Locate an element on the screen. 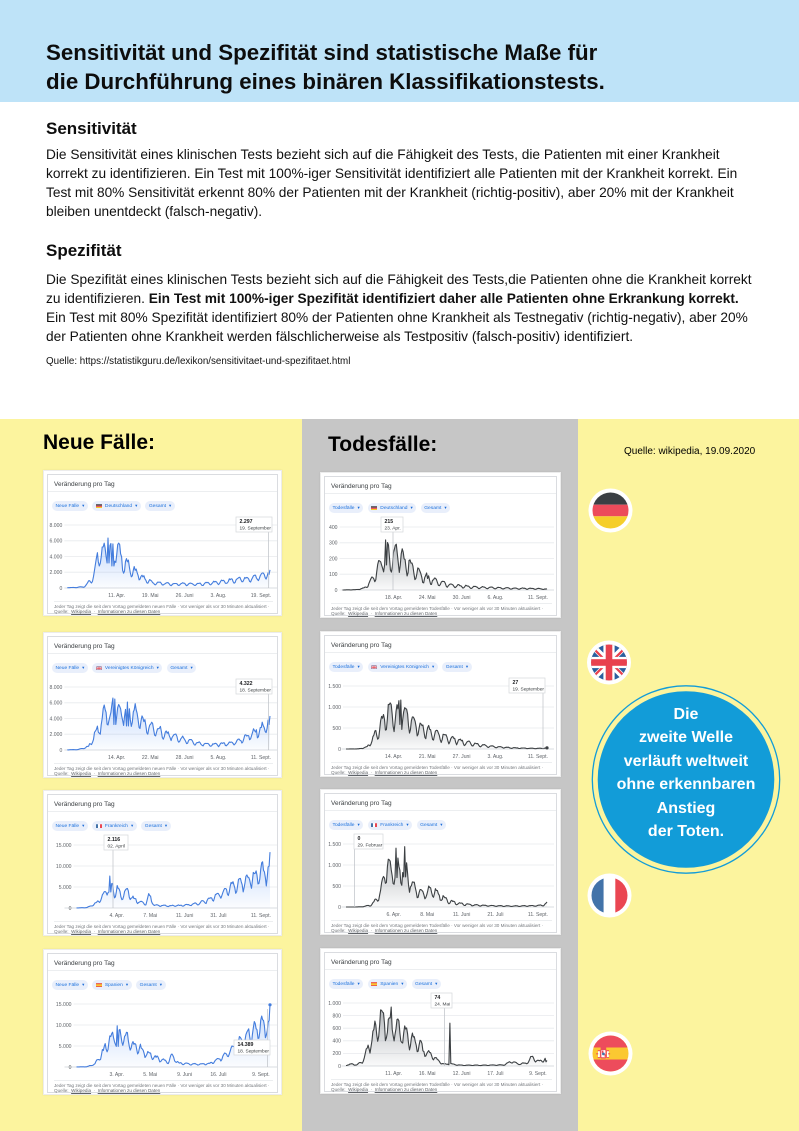  svg-text: 28. Juni is located at coordinates (185, 758).